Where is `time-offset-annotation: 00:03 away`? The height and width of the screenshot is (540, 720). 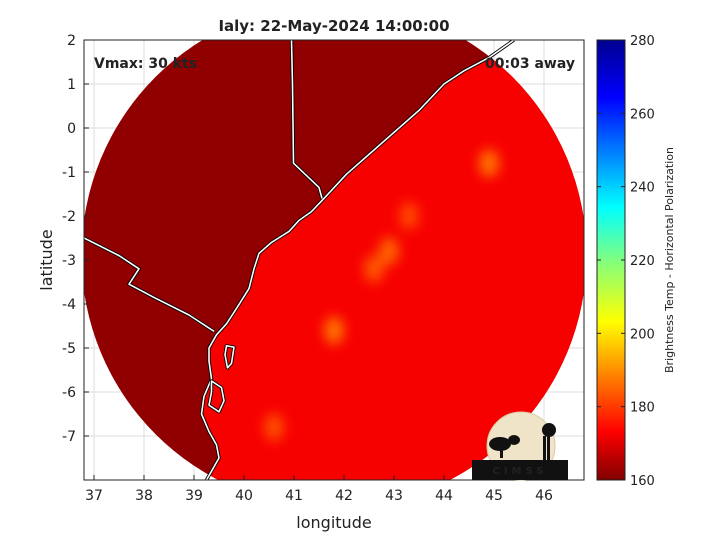 time-offset-annotation: 00:03 away is located at coordinates (530, 64).